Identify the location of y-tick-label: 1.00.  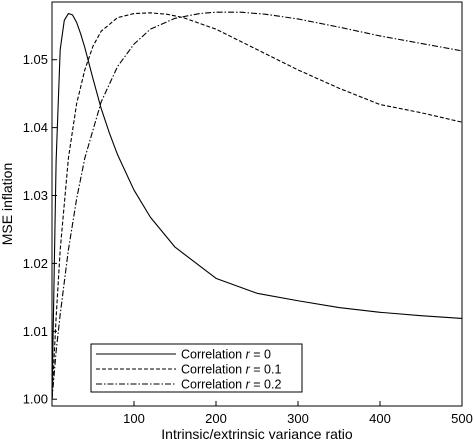
(35, 399).